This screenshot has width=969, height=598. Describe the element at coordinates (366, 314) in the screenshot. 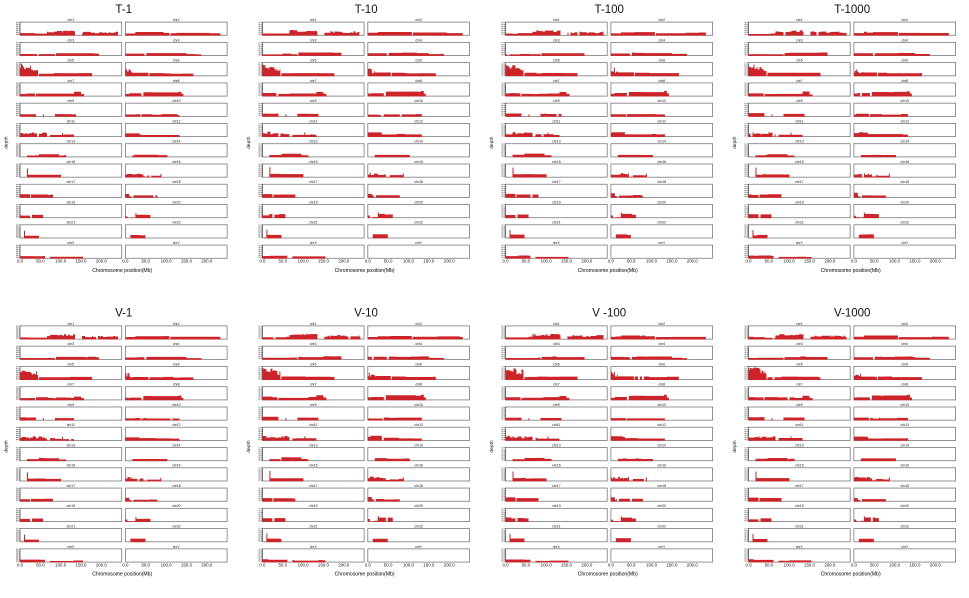

I see `svg-text: V-10` at that location.